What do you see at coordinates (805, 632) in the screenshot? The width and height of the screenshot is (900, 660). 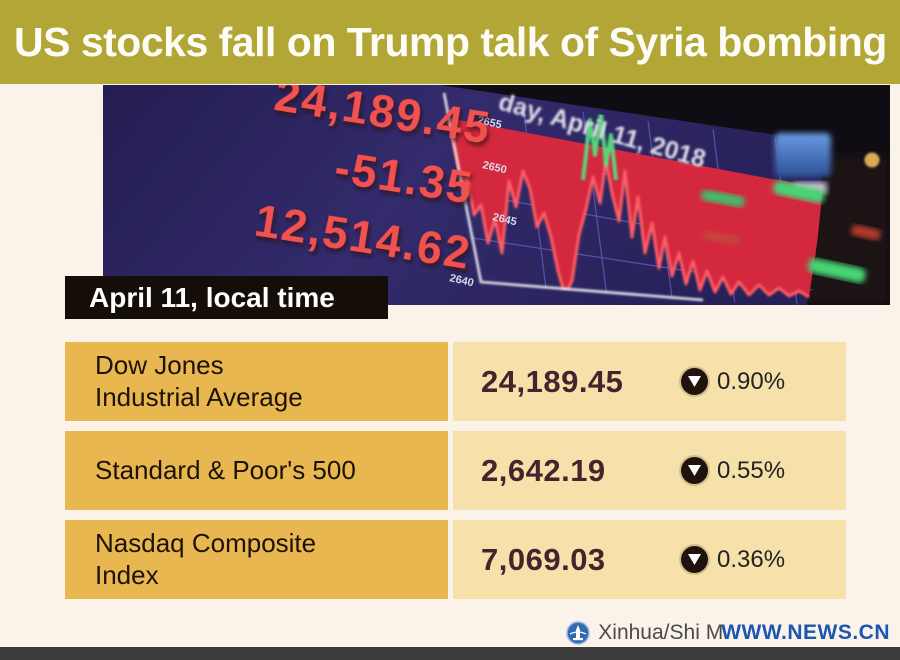 I see `news-cn-watermark: WWW.NEWS.CN` at bounding box center [805, 632].